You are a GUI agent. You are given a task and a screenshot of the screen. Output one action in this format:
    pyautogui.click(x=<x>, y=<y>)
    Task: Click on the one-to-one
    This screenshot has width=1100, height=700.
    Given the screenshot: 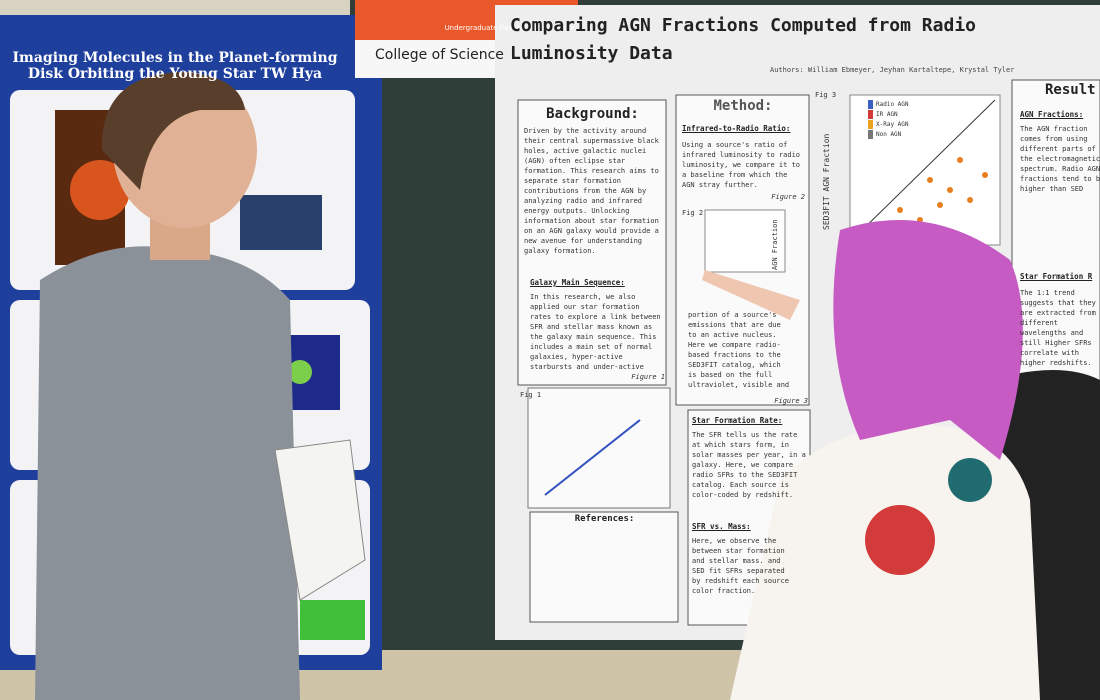 What is the action you would take?
    pyautogui.click(x=923, y=170)
    